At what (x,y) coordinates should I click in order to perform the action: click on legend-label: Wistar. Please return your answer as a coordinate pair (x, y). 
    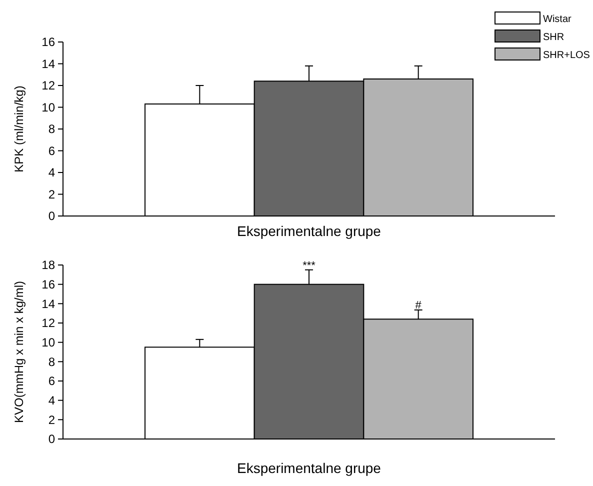
    Looking at the image, I should click on (557, 19).